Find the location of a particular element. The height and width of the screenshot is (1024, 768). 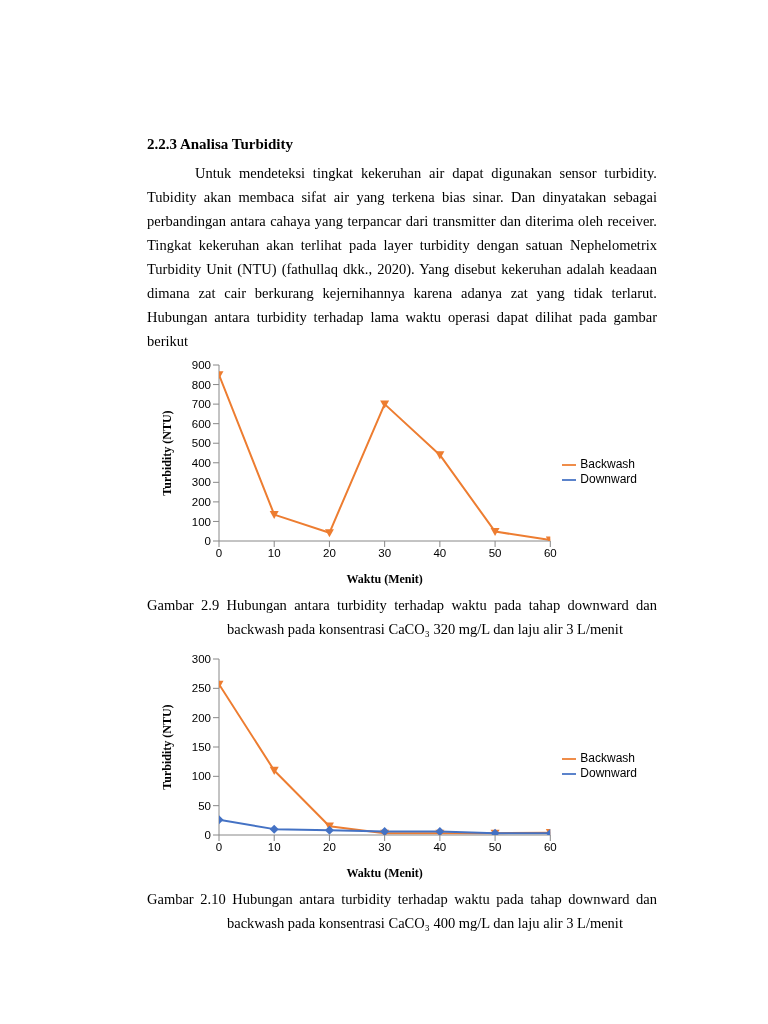

y-tick-label: 400 is located at coordinates (201, 462).